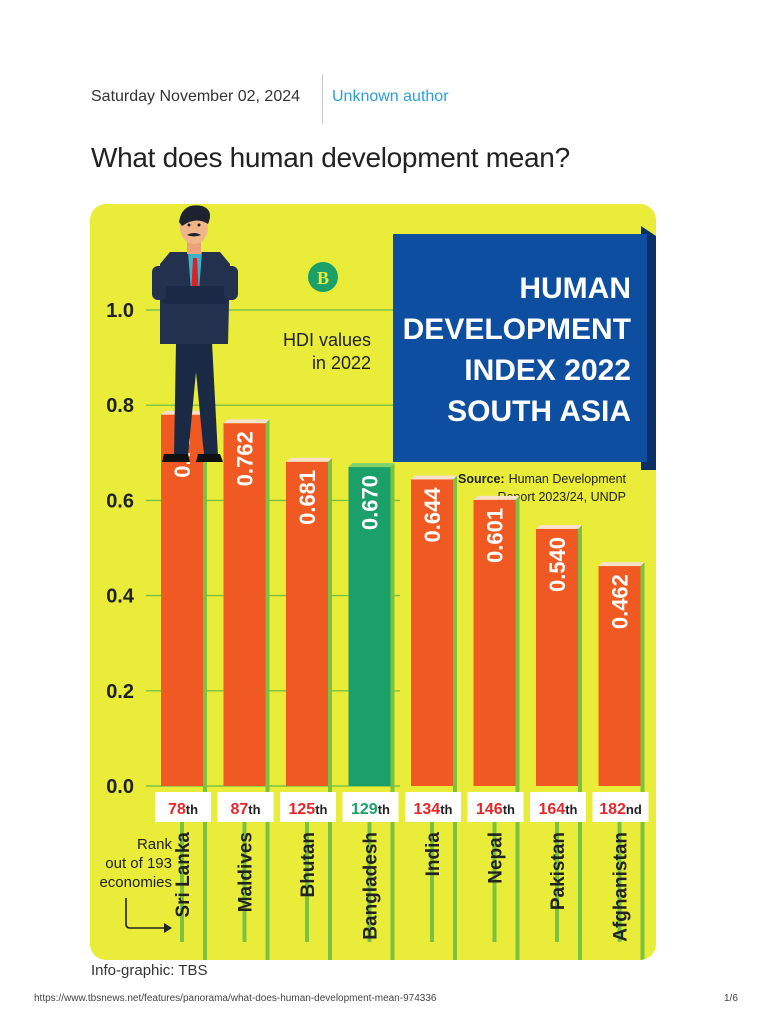 The image size is (768, 1024). I want to click on rank-number: 129, so click(364, 809).